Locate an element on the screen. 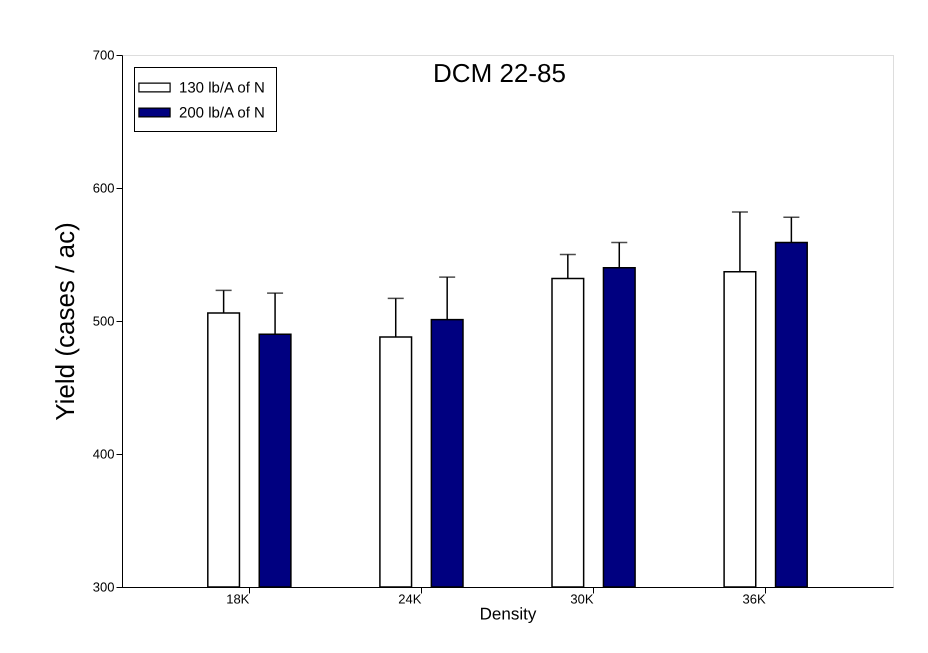 The width and height of the screenshot is (928, 653). legend-label: 130 lb/A of N is located at coordinates (222, 88).